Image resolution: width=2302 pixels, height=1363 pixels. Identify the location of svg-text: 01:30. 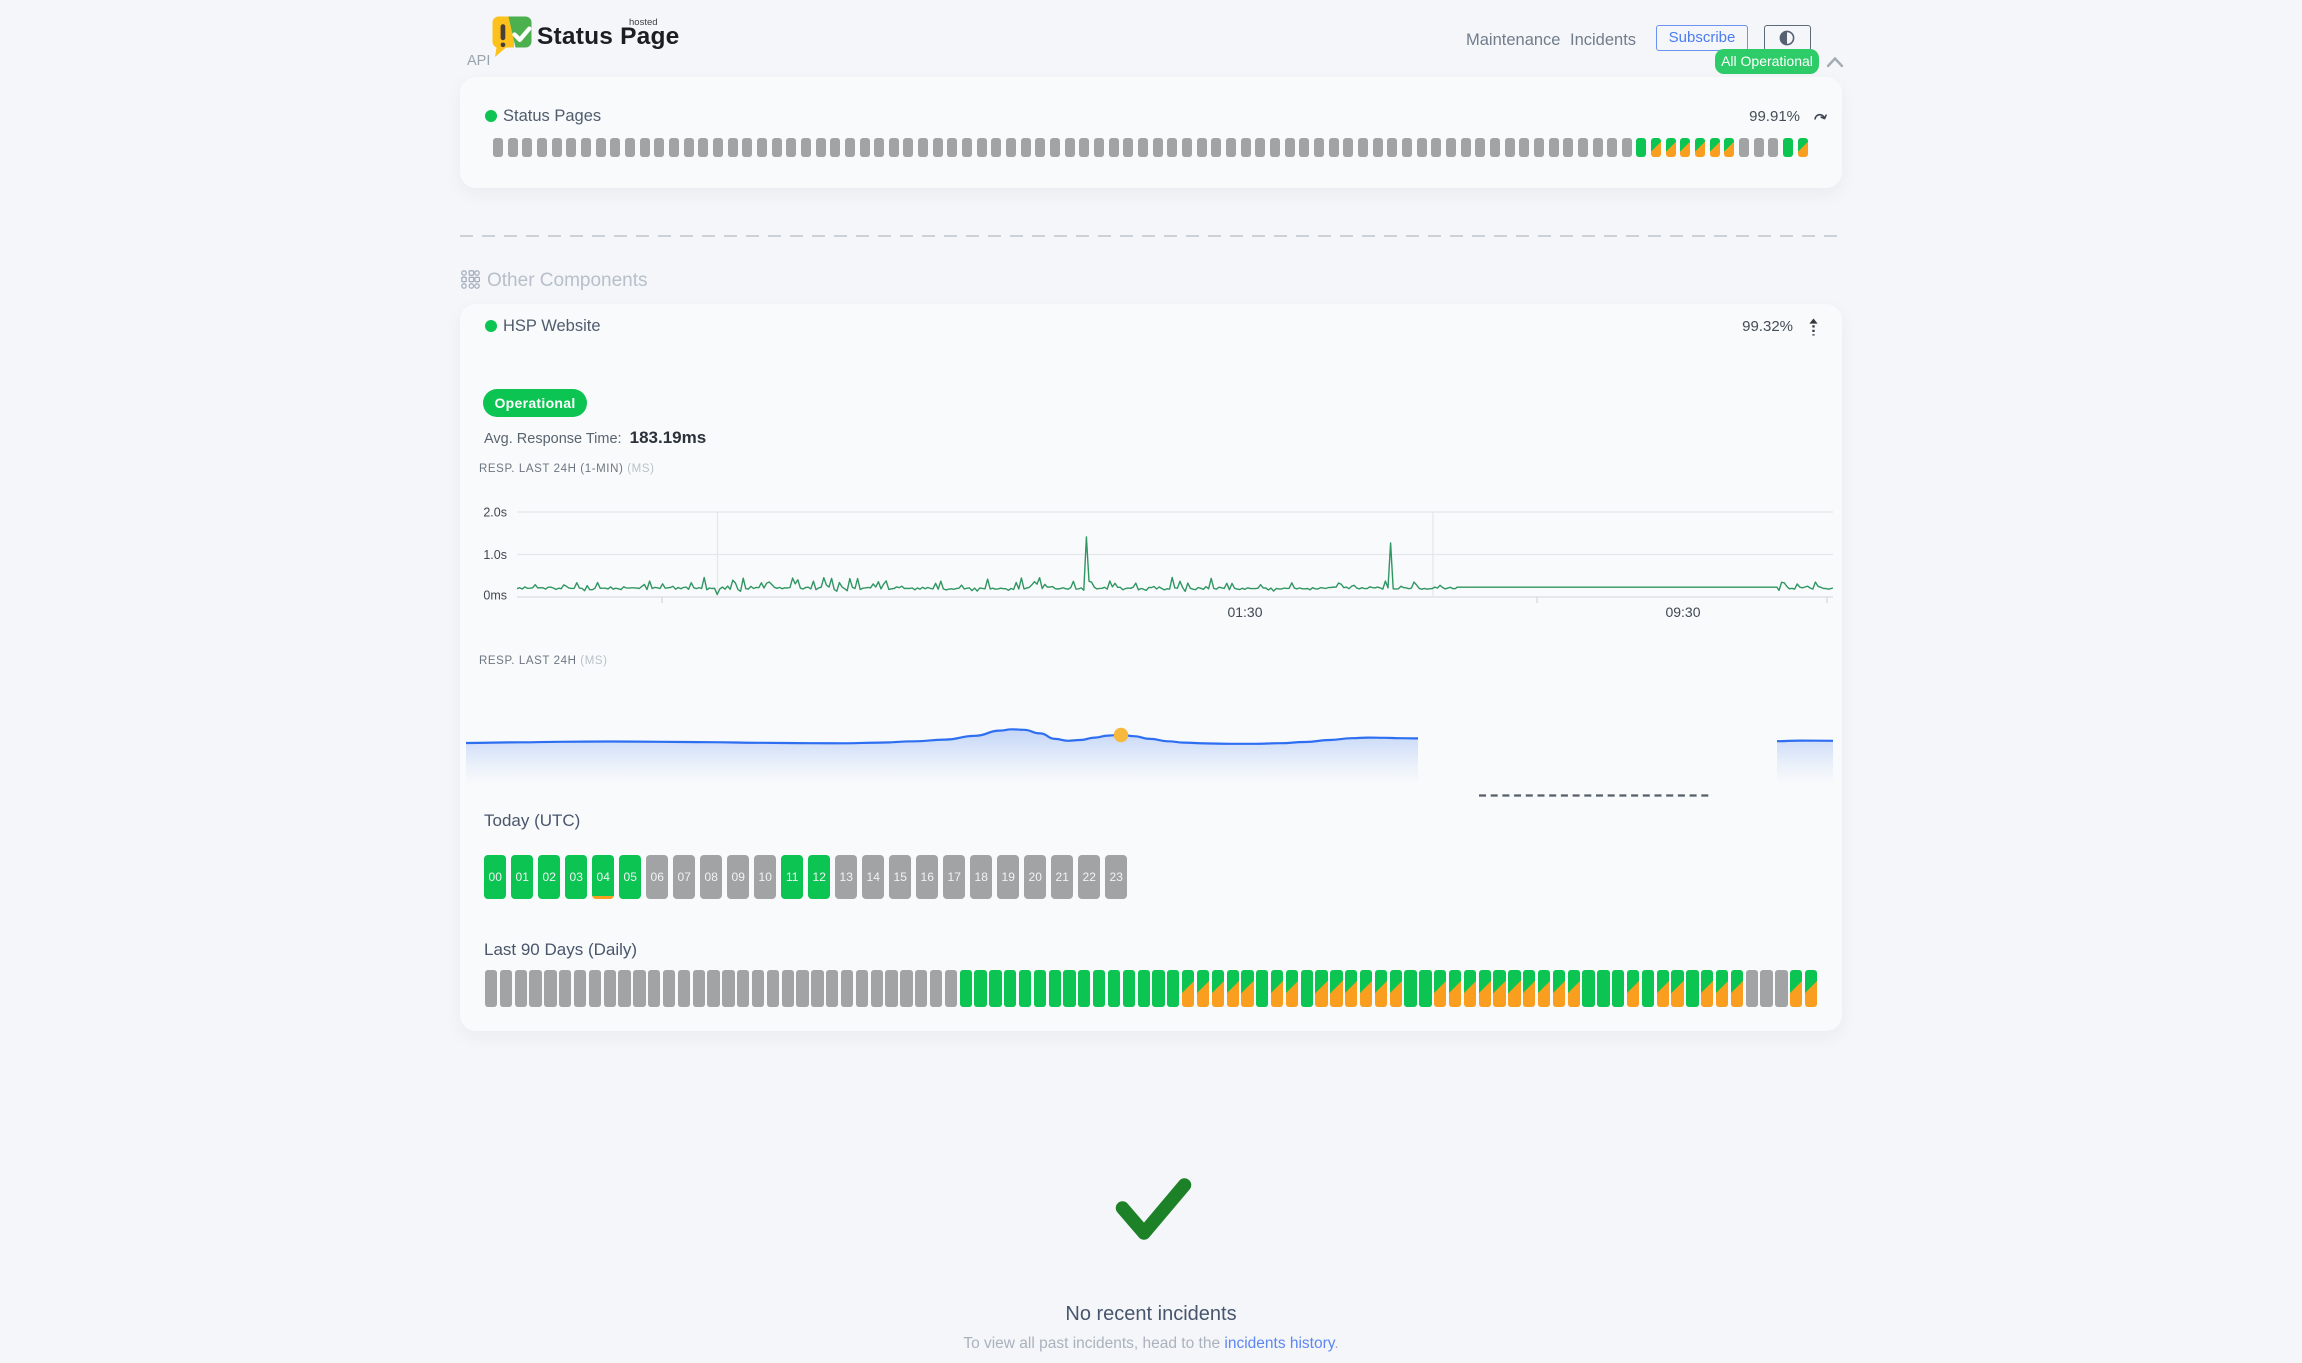
(1244, 612).